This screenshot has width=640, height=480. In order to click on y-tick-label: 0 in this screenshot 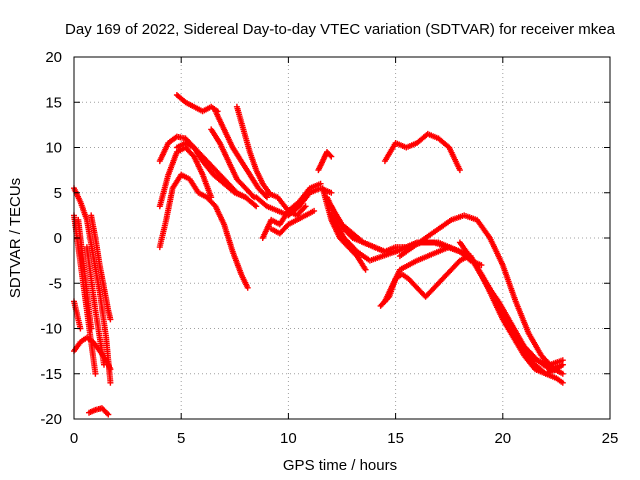, I will do `click(58, 238)`.